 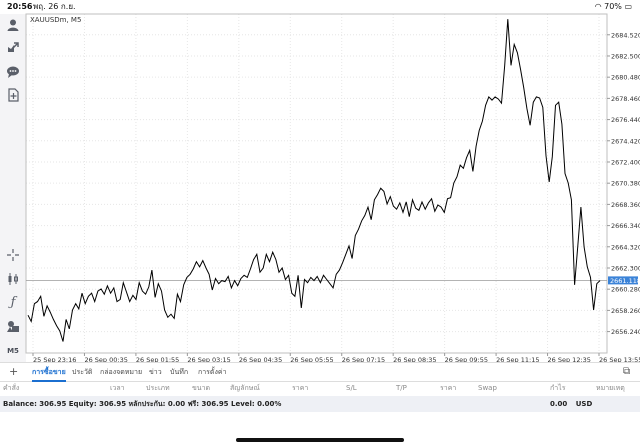 I want to click on add-indicator-icon, so click(x=13, y=95).